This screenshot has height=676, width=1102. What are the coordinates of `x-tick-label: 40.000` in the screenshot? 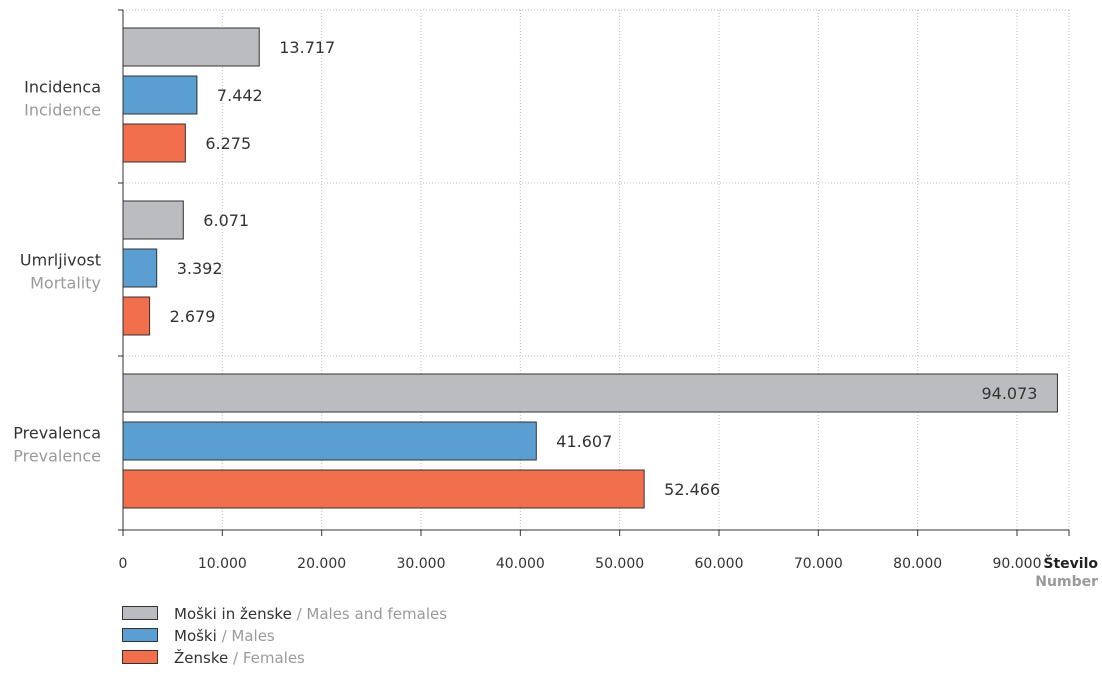 It's located at (520, 564).